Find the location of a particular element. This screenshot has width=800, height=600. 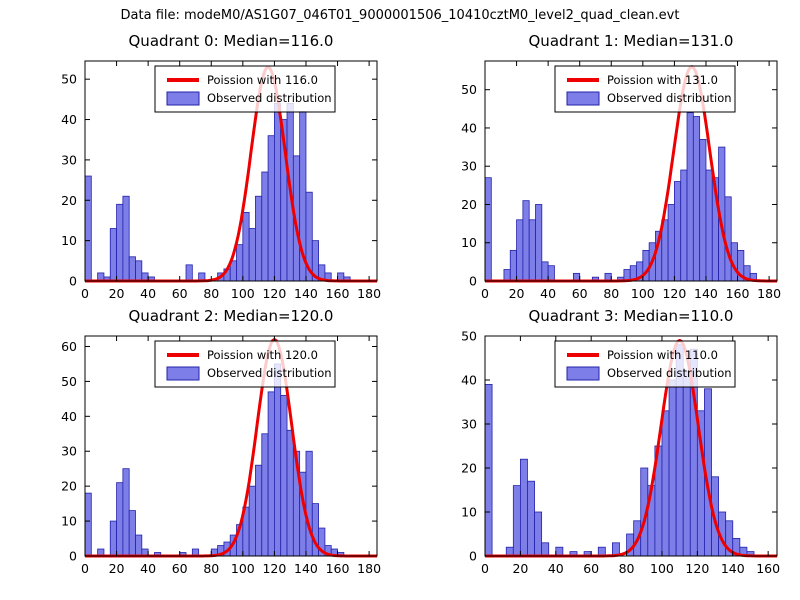

legend: Poission with 131.0 Observed distribution is located at coordinates (645, 89).